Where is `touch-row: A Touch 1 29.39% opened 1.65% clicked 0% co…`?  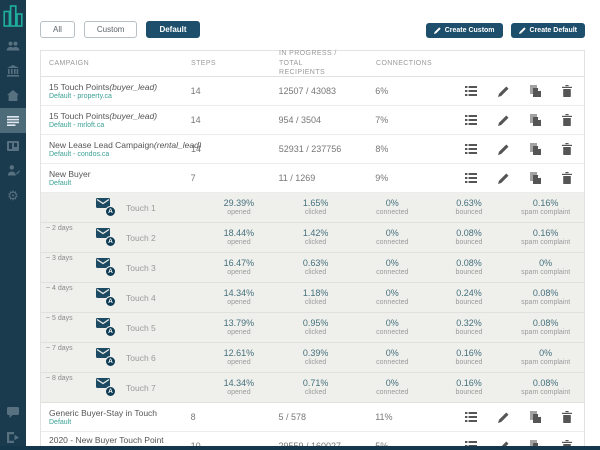 touch-row: A Touch 1 29.39% opened 1.65% clicked 0% co… is located at coordinates (312, 208).